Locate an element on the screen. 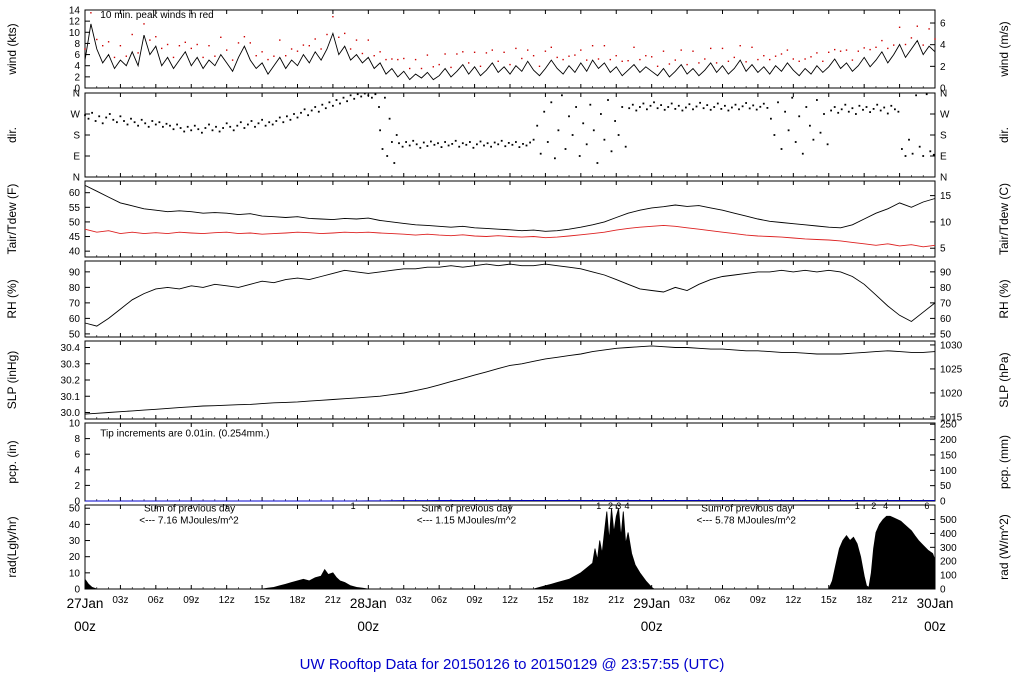 This screenshot has height=700, width=1024. y-tick-label-left: 30.1 is located at coordinates (71, 397).